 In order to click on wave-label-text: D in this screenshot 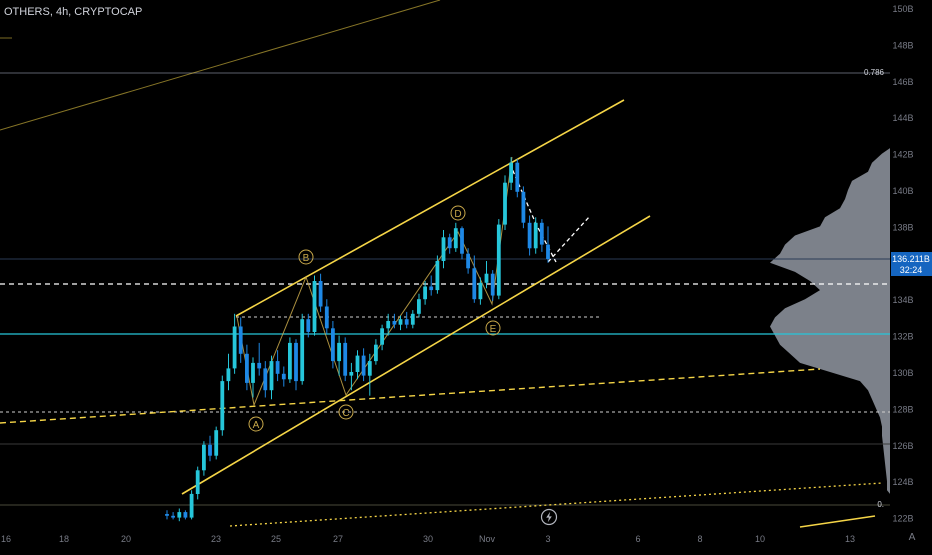, I will do `click(457, 214)`.